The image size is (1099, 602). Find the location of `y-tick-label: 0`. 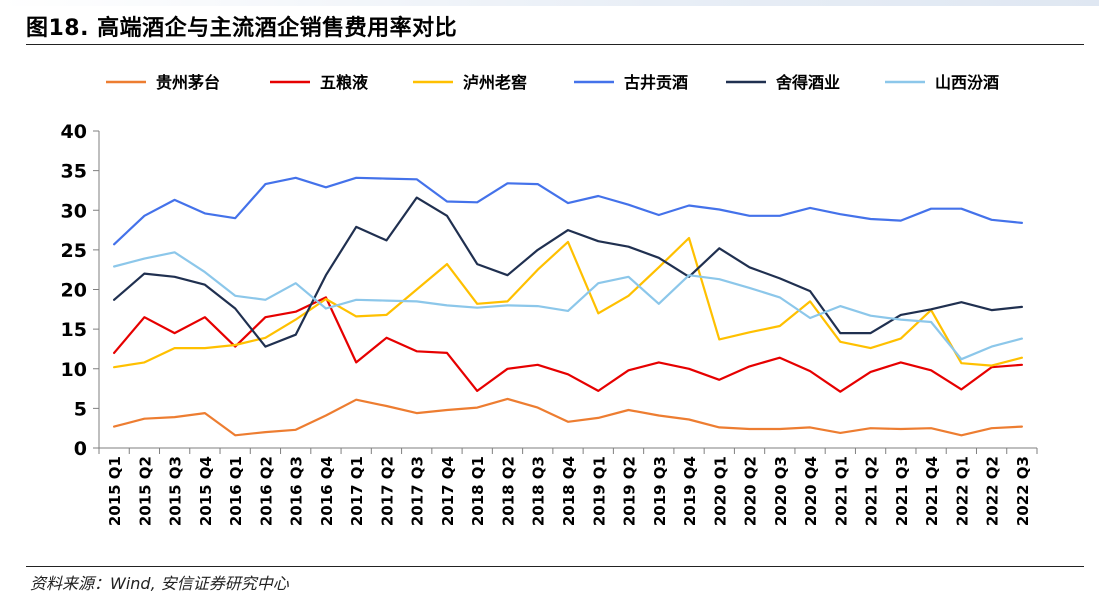

y-tick-label: 0 is located at coordinates (80, 449).